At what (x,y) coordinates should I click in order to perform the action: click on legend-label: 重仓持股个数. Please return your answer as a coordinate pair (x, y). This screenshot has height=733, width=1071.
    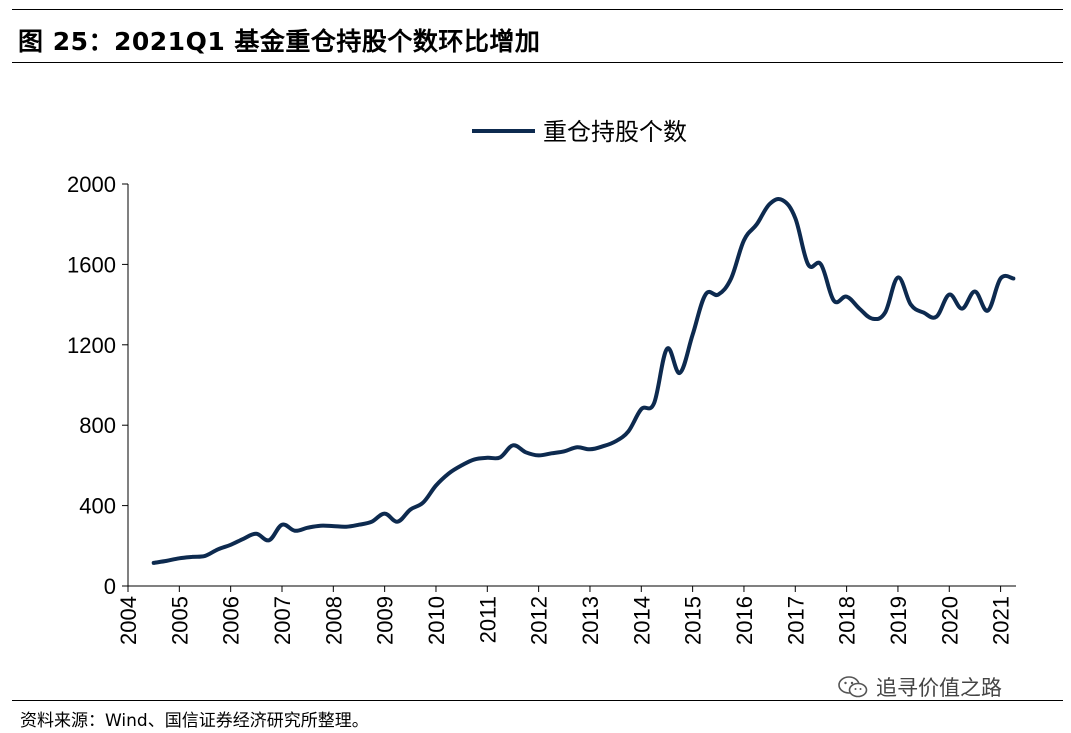
    Looking at the image, I should click on (615, 132).